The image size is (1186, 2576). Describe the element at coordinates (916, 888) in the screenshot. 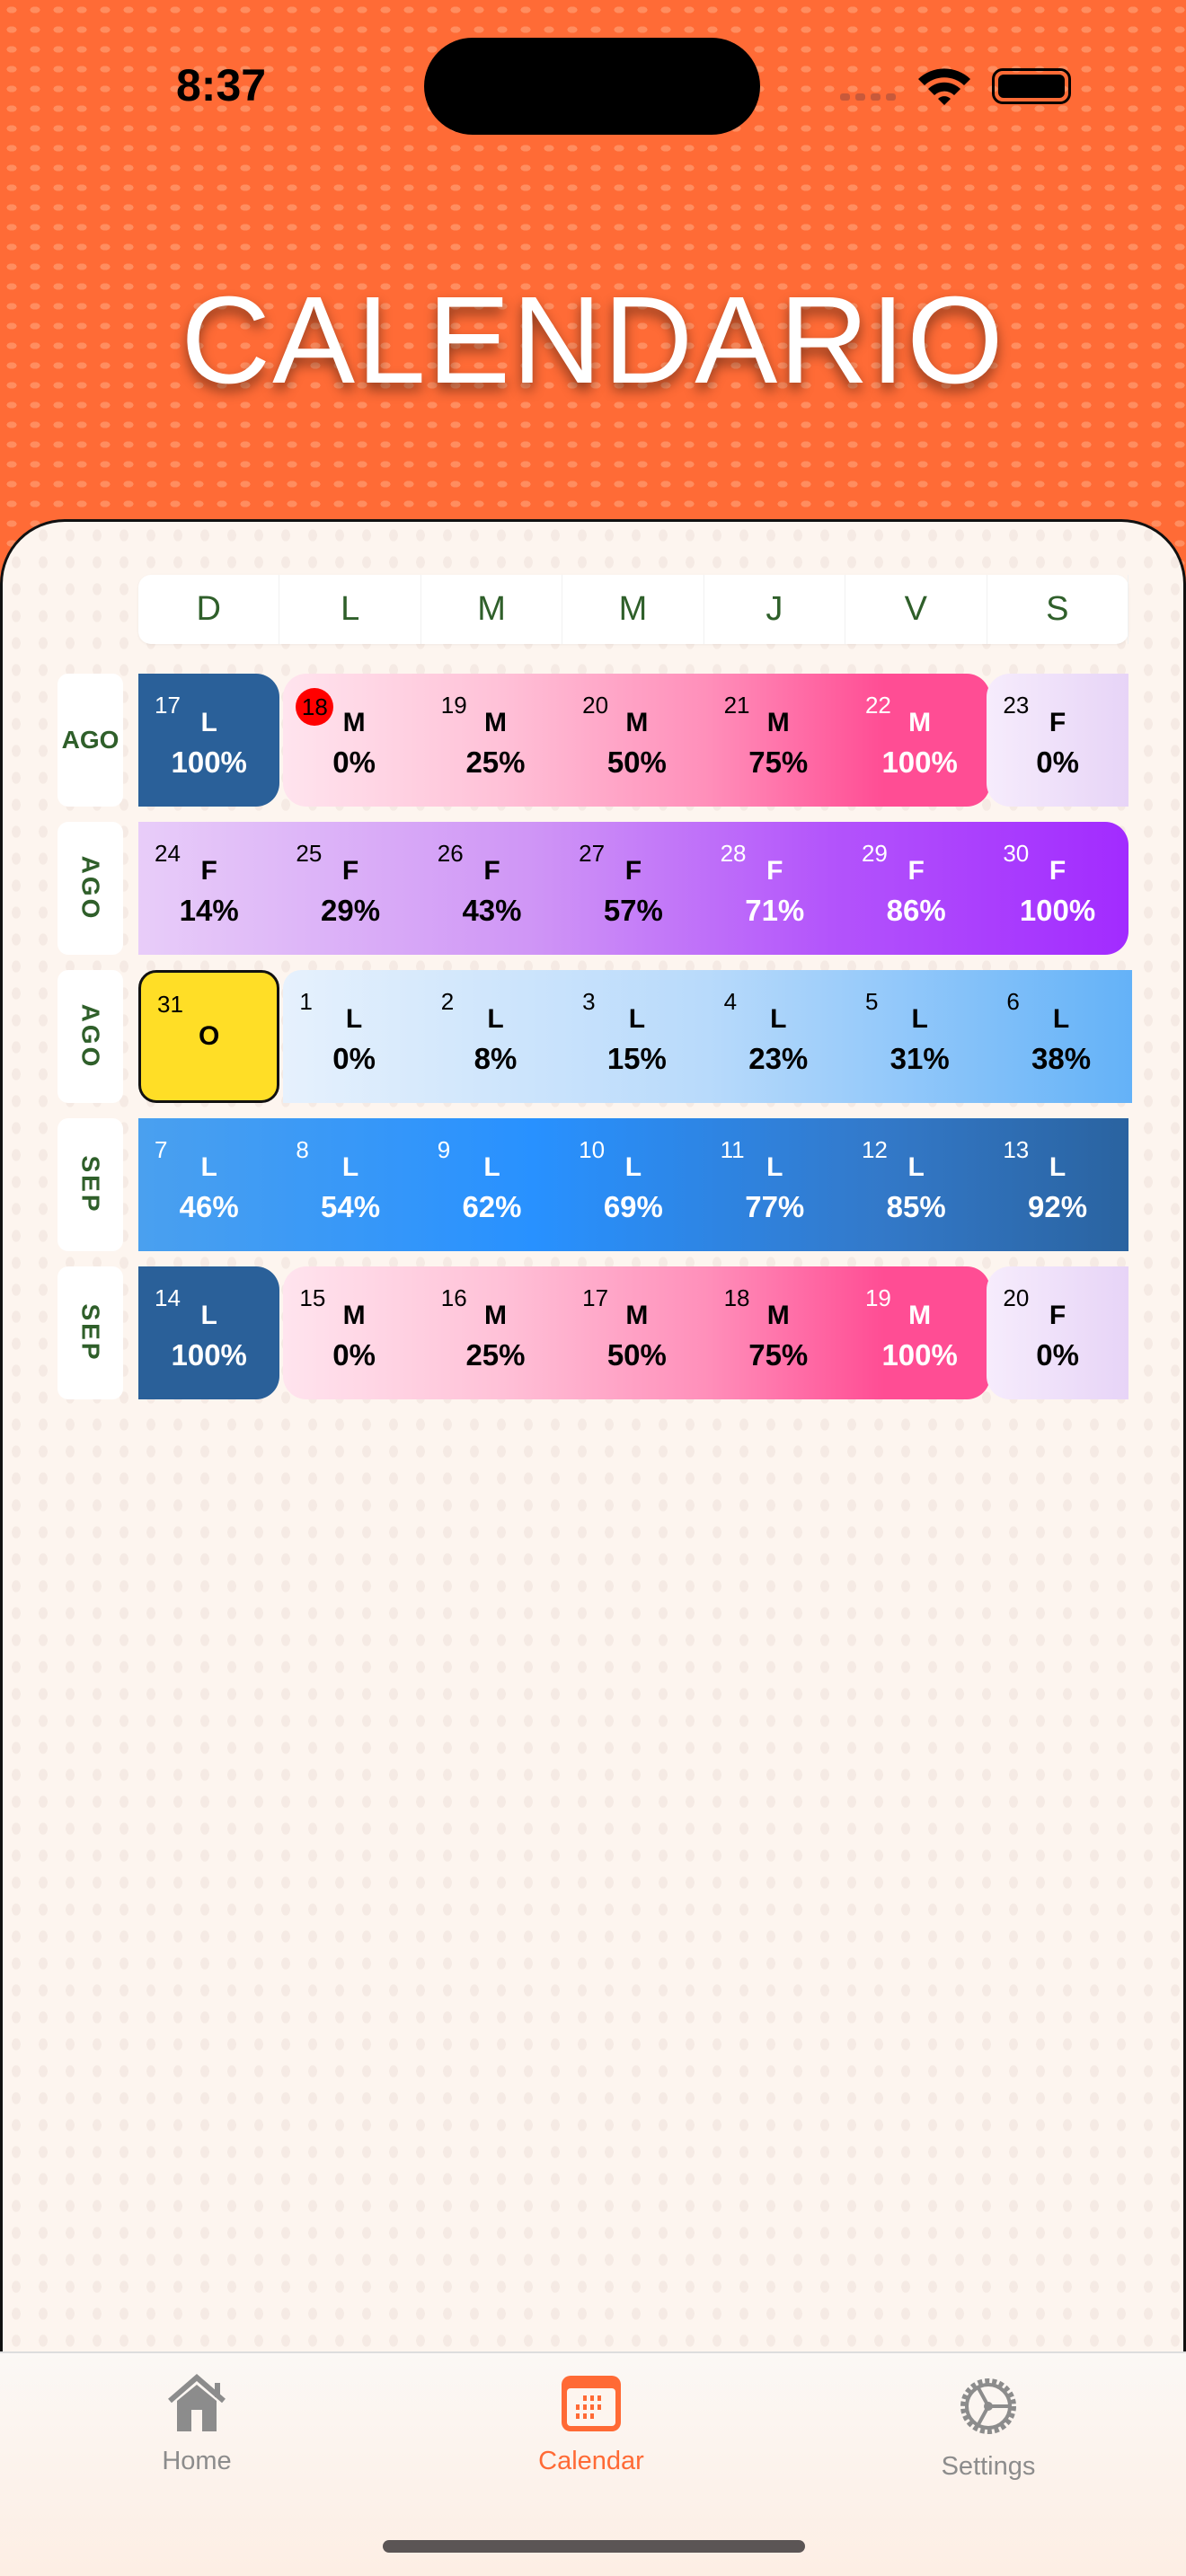

I see `day-cell: 29 F 86%` at that location.